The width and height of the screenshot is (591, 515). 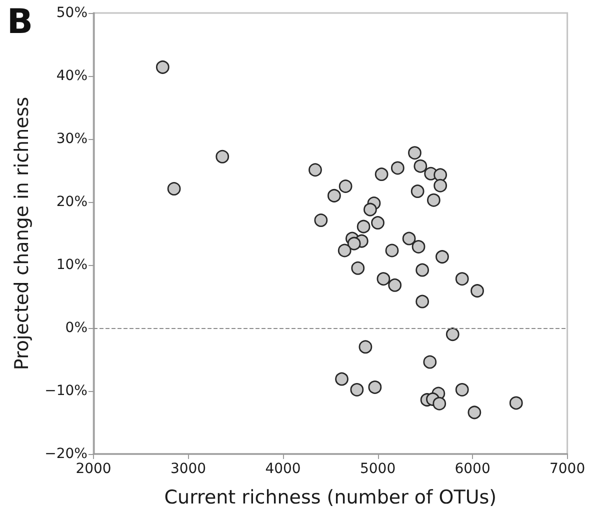 What do you see at coordinates (472, 469) in the screenshot?
I see `x-tick-label: 6000` at bounding box center [472, 469].